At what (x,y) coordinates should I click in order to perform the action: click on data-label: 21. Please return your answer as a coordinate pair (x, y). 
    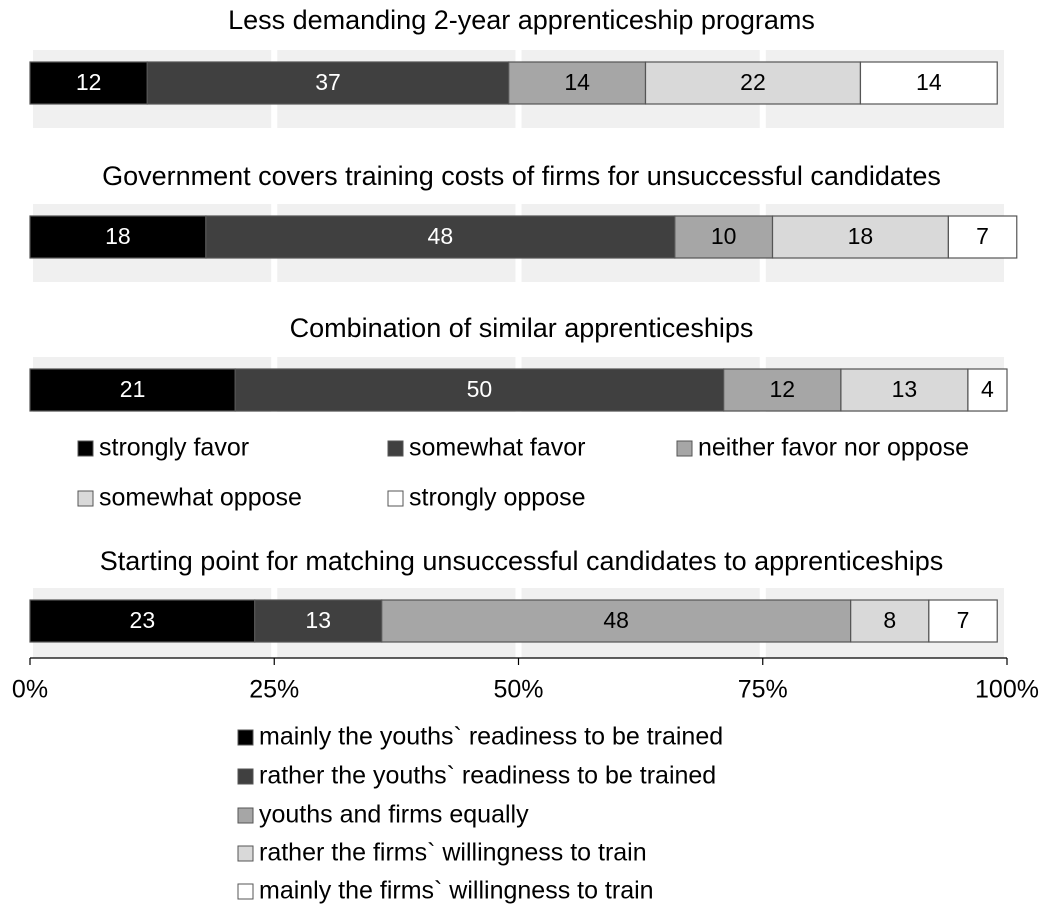
    Looking at the image, I should click on (133, 389).